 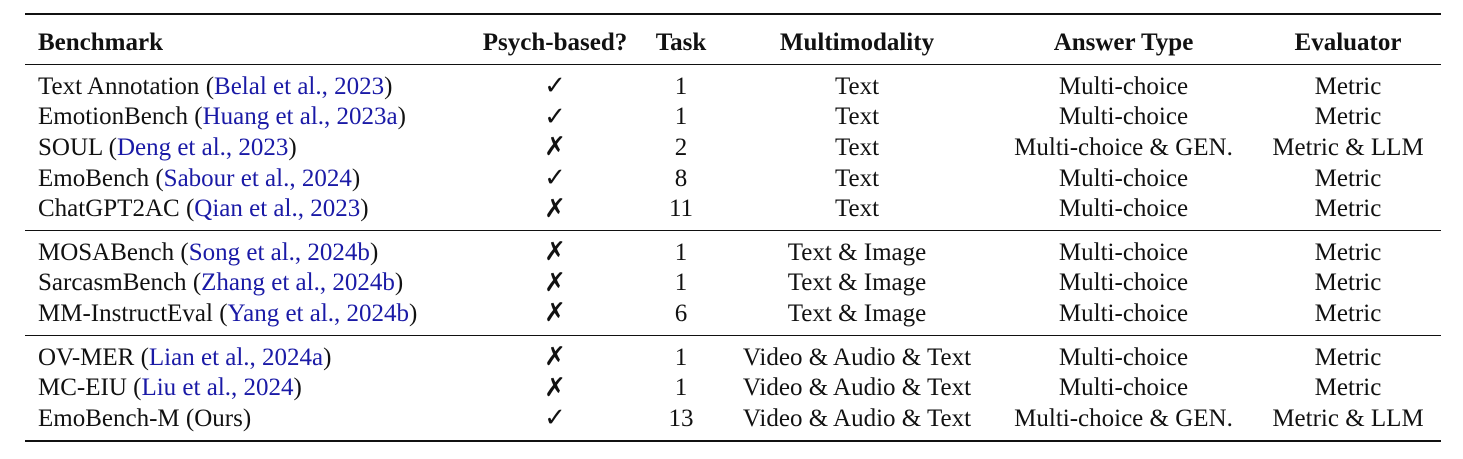 I want to click on benchmark-name: EmoBench, so click(x=94, y=178).